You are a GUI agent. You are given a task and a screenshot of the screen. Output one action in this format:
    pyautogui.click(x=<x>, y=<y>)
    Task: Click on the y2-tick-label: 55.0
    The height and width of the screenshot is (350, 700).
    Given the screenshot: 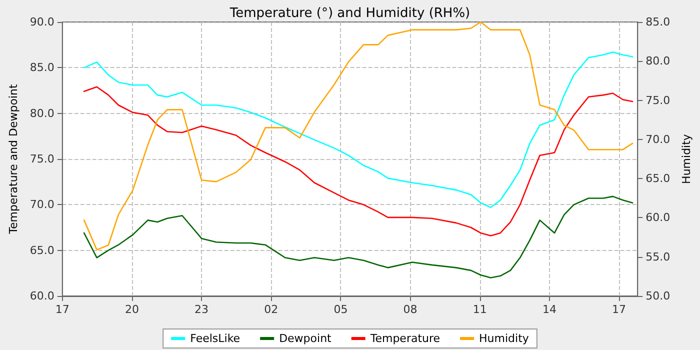 What is the action you would take?
    pyautogui.click(x=658, y=257)
    